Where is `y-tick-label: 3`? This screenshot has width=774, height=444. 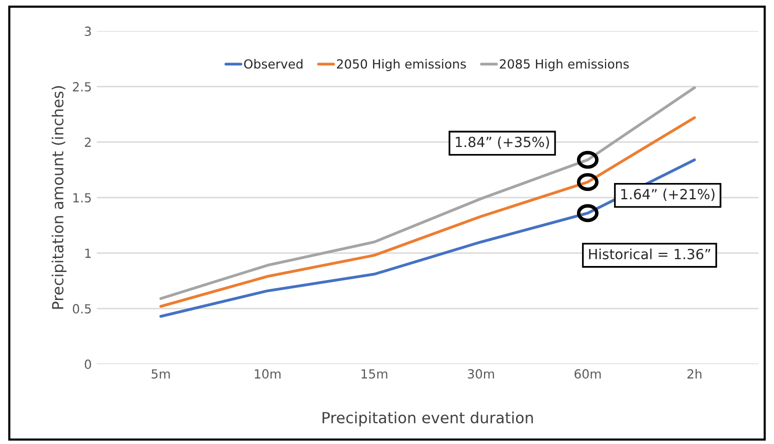
y-tick-label: 3 is located at coordinates (87, 31).